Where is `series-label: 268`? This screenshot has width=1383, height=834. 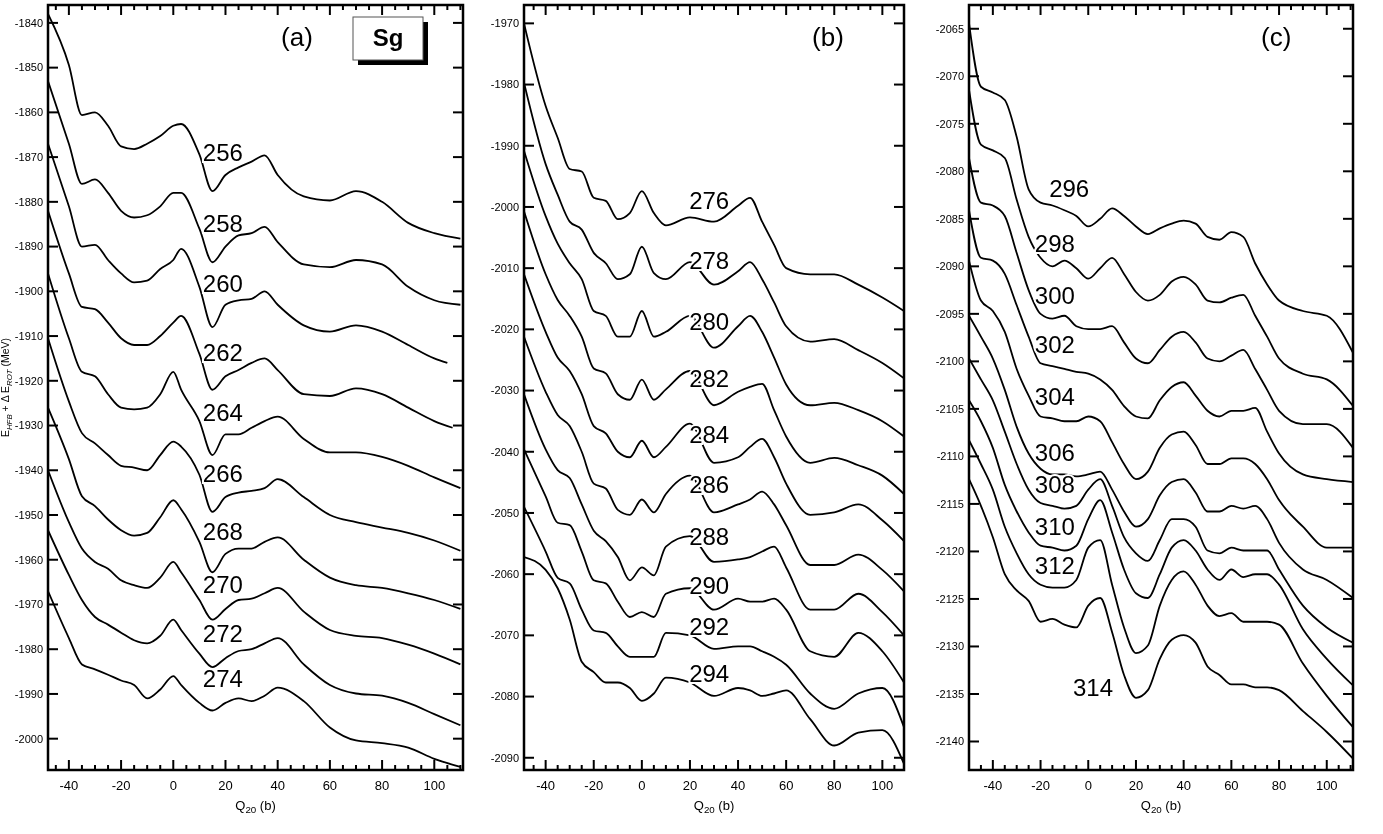
series-label: 268 is located at coordinates (222, 531).